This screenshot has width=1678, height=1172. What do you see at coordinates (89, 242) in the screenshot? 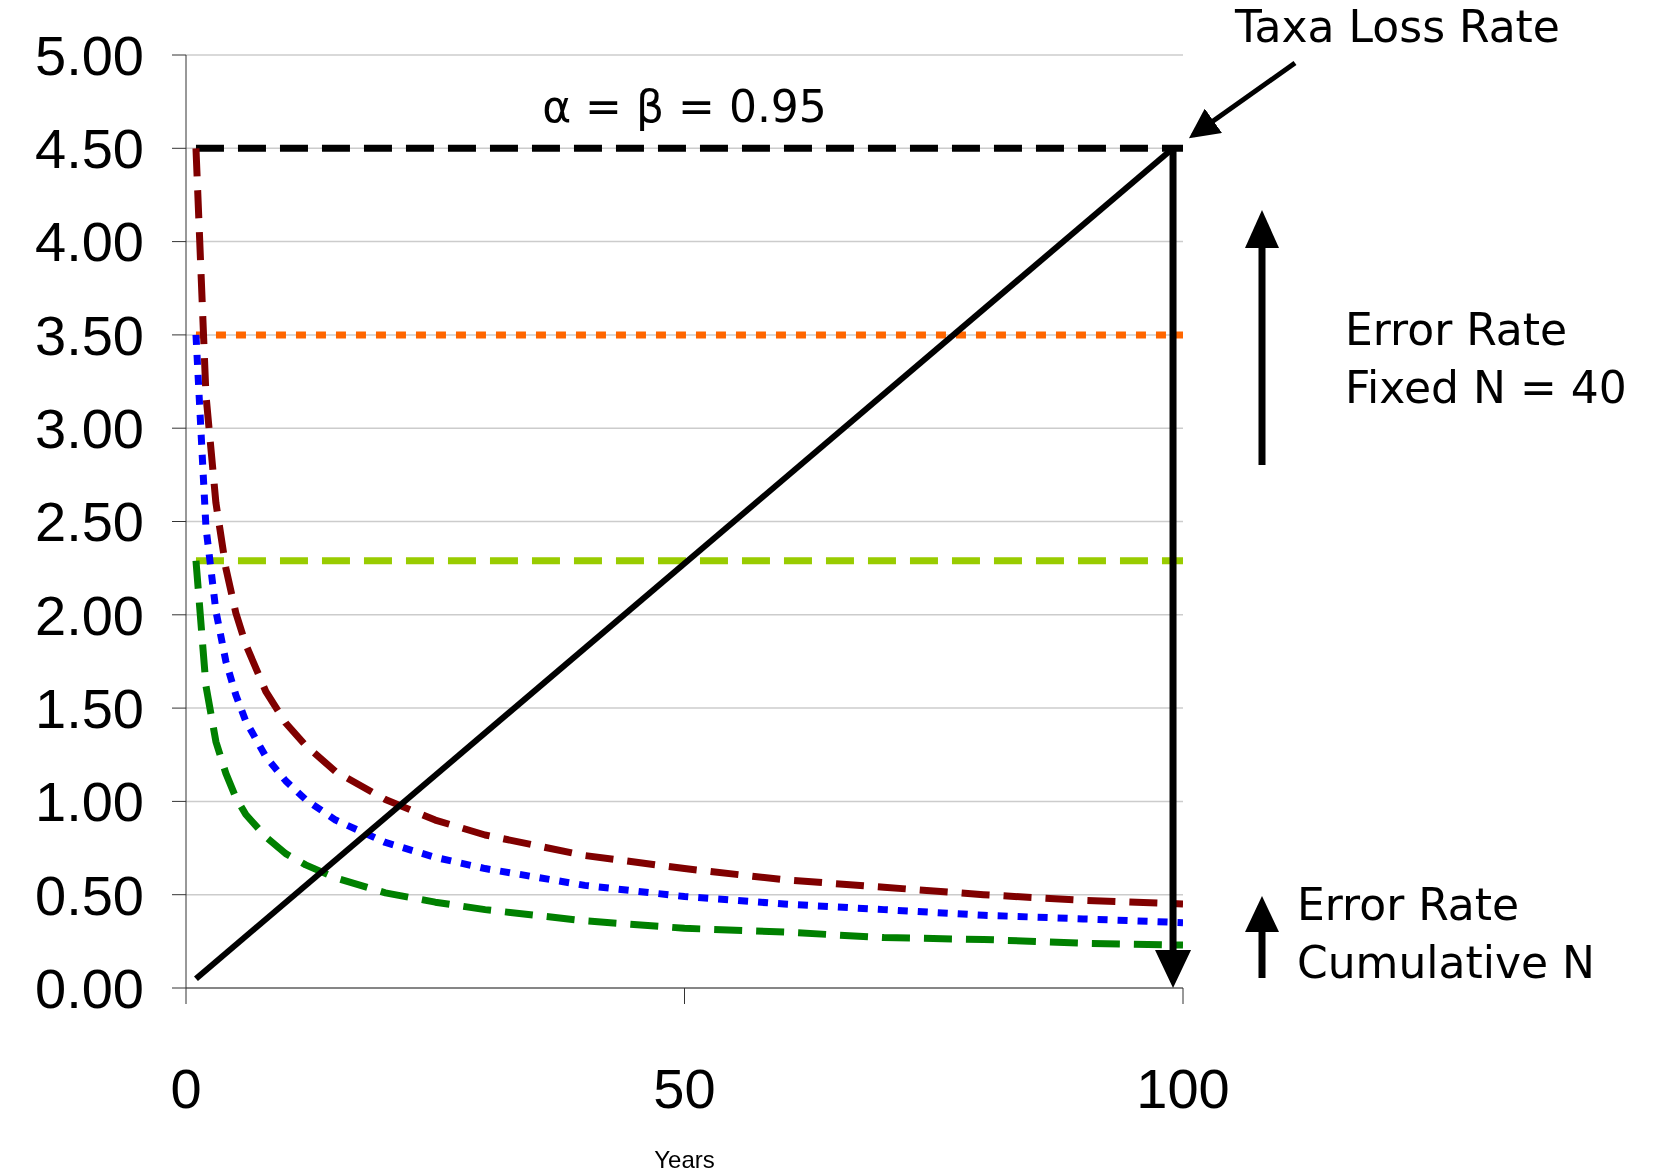
I see `y-tick-label: 4.00` at bounding box center [89, 242].